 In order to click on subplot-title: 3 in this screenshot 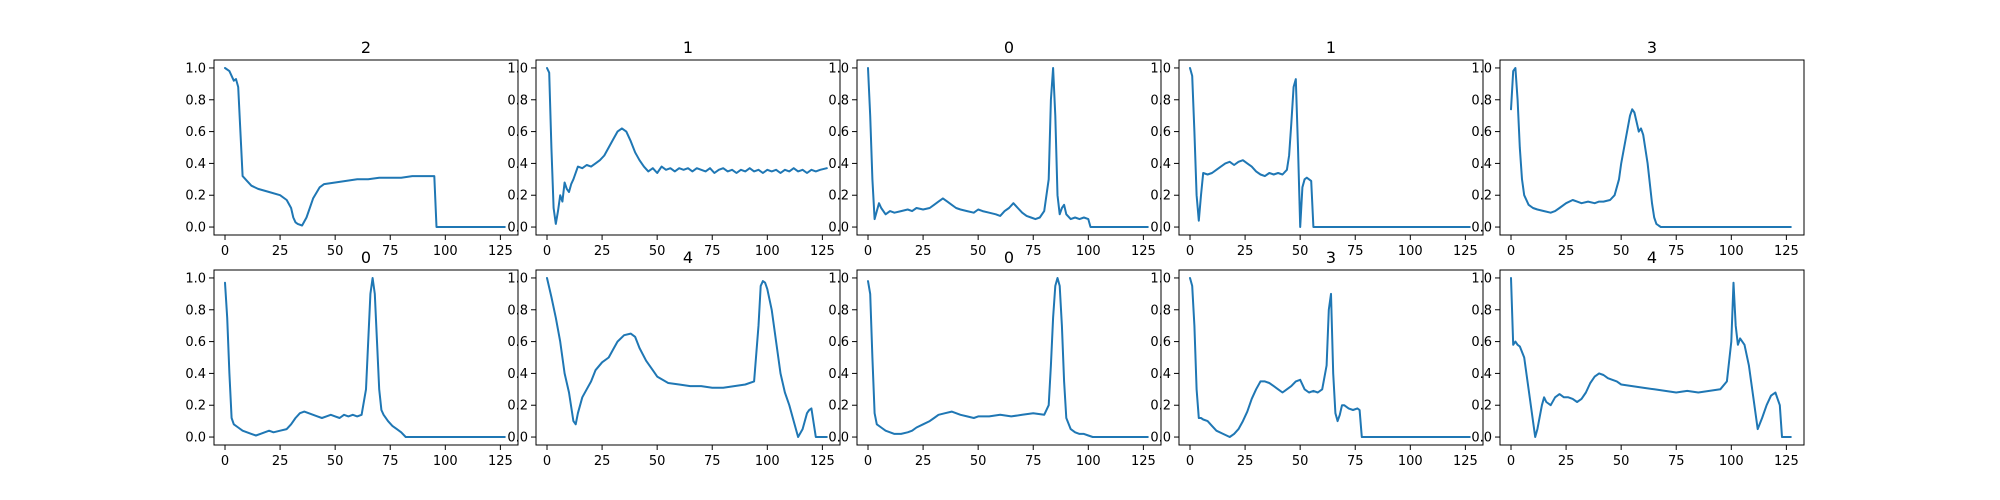, I will do `click(1652, 47)`.